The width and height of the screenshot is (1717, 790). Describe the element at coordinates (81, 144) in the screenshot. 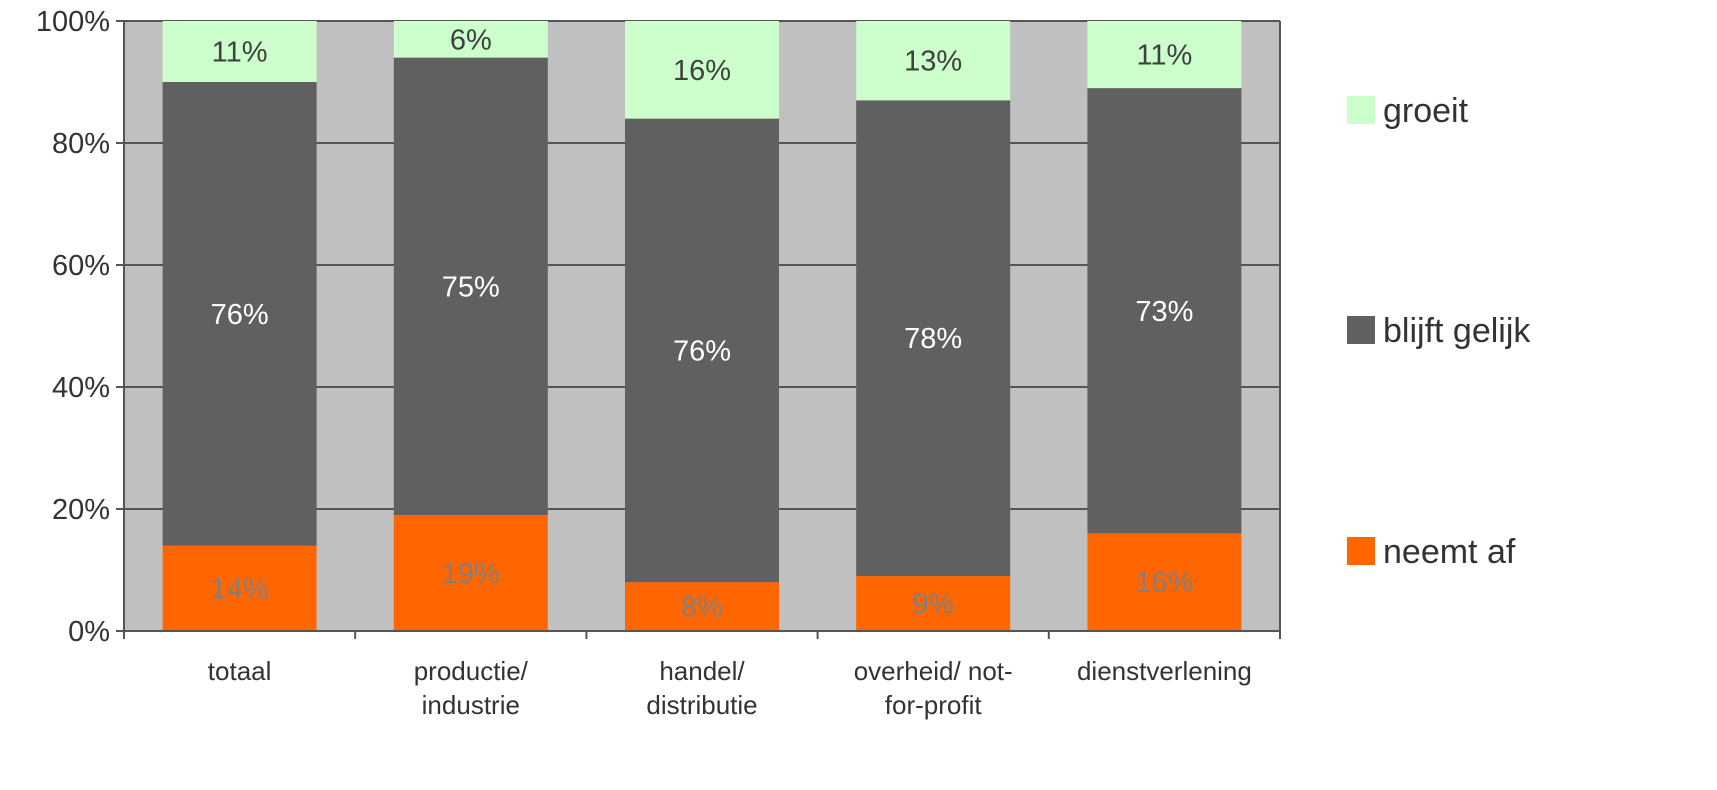

I see `y-tick-label: 80%` at that location.